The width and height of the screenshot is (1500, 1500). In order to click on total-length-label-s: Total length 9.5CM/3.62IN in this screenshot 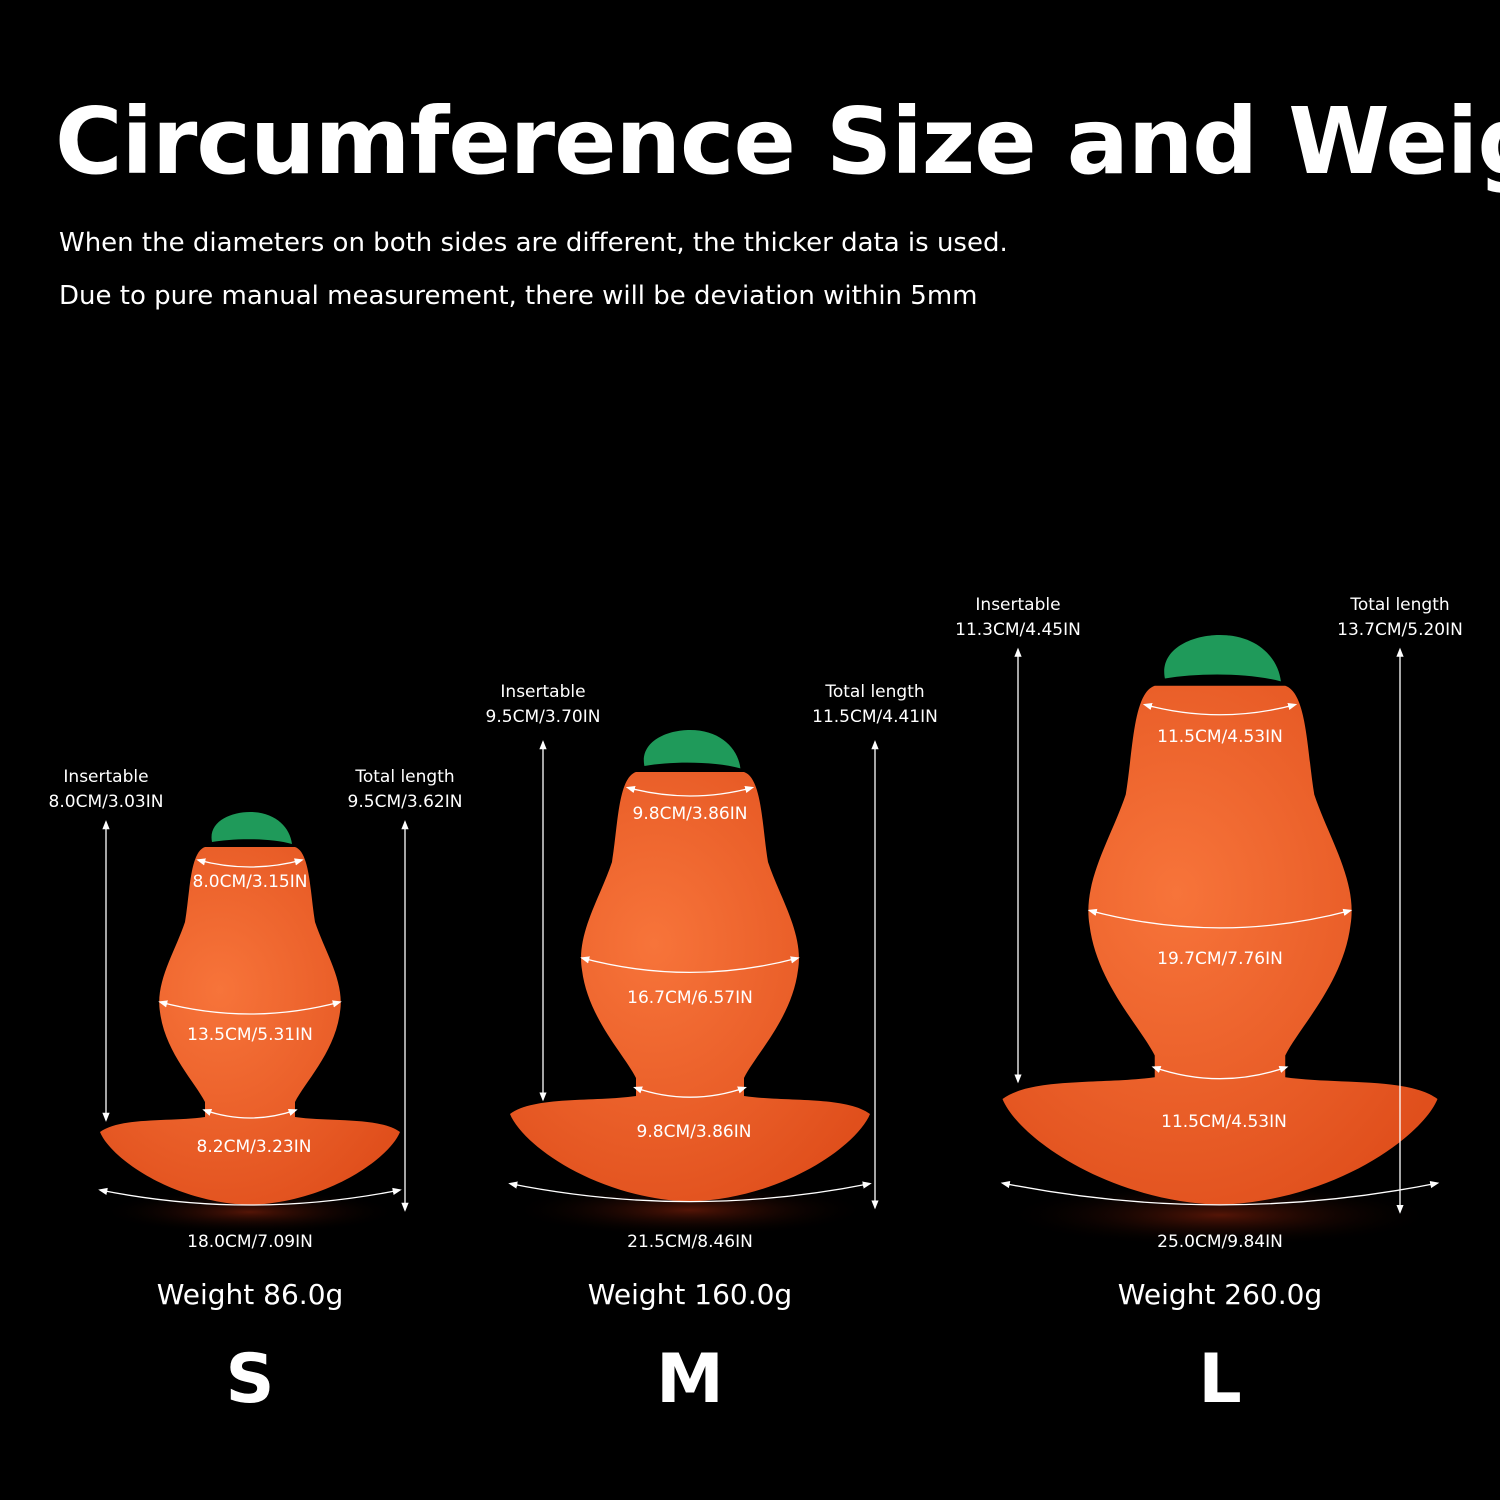, I will do `click(405, 790)`.